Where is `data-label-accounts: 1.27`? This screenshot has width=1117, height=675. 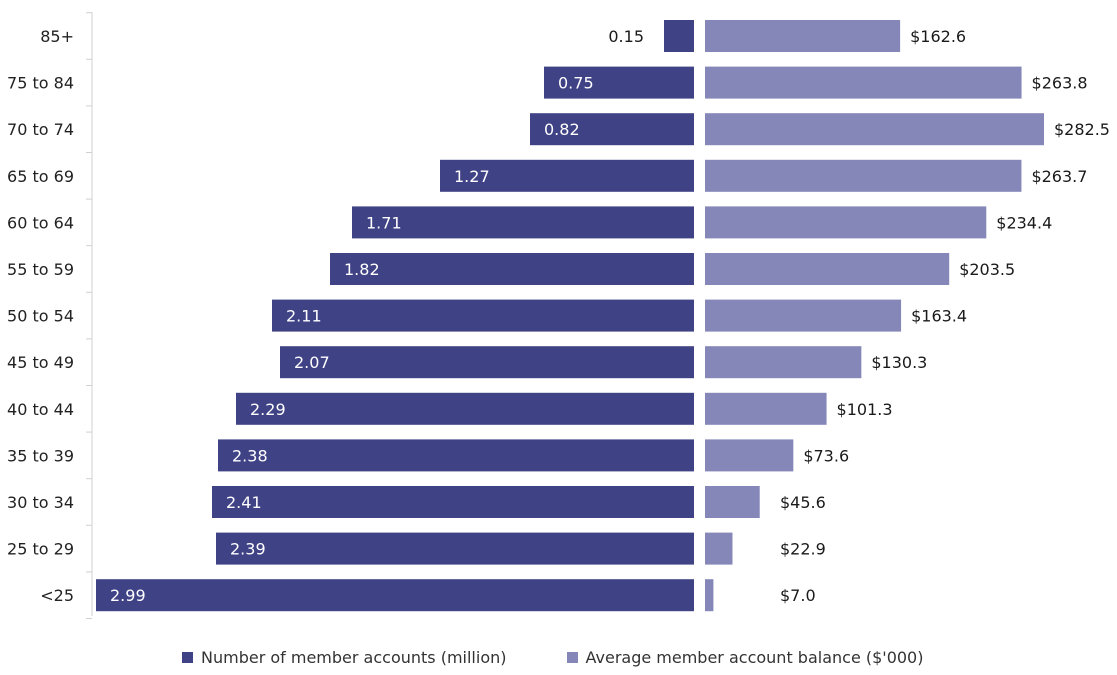 data-label-accounts: 1.27 is located at coordinates (472, 176).